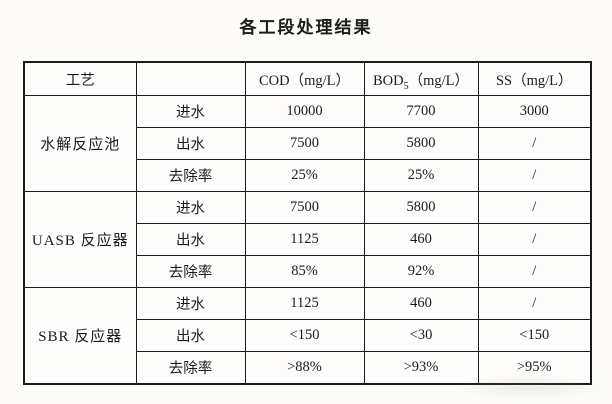 Image resolution: width=612 pixels, height=404 pixels. Describe the element at coordinates (306, 27) in the screenshot. I see `page-title: 各工段处理结果` at that location.